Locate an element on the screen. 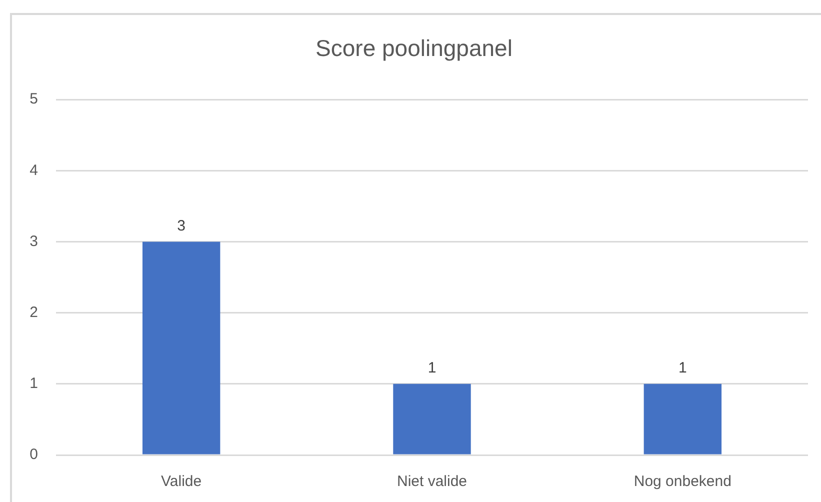 The image size is (821, 502). x-tick-label: Nog onbekend is located at coordinates (683, 481).